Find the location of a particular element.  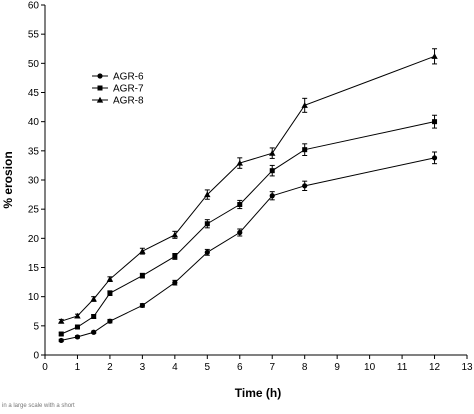

x-axis-title: Time (h) is located at coordinates (258, 393).